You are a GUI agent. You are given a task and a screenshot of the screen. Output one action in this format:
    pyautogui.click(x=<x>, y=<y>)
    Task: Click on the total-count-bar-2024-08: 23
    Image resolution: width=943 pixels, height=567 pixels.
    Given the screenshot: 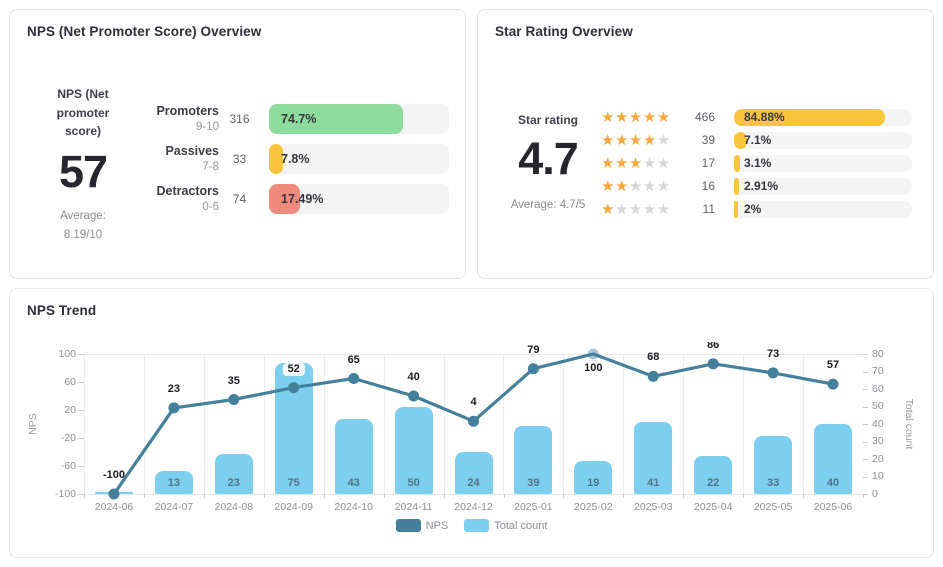 What is the action you would take?
    pyautogui.click(x=233, y=473)
    